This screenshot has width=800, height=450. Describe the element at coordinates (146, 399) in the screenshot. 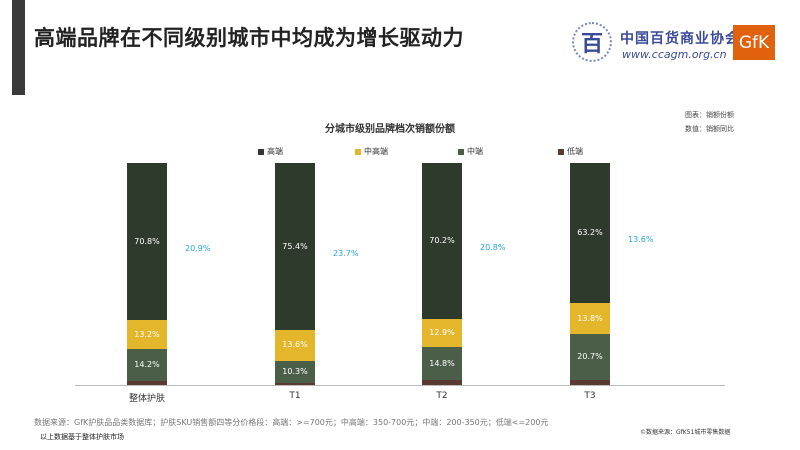

I see `category-label: 整体护肤` at that location.